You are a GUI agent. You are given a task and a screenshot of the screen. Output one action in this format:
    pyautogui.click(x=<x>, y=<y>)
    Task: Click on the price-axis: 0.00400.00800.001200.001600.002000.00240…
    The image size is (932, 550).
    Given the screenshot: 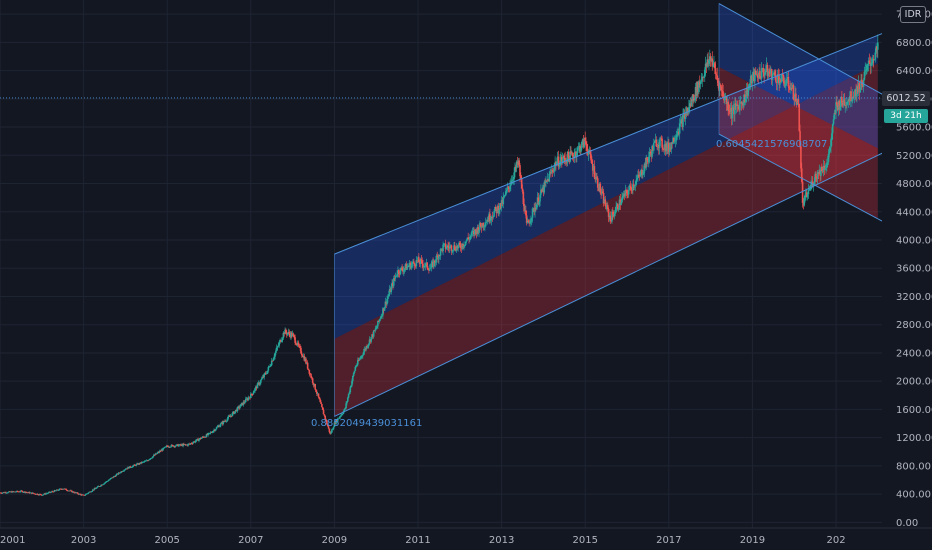 What is the action you would take?
    pyautogui.click(x=907, y=275)
    